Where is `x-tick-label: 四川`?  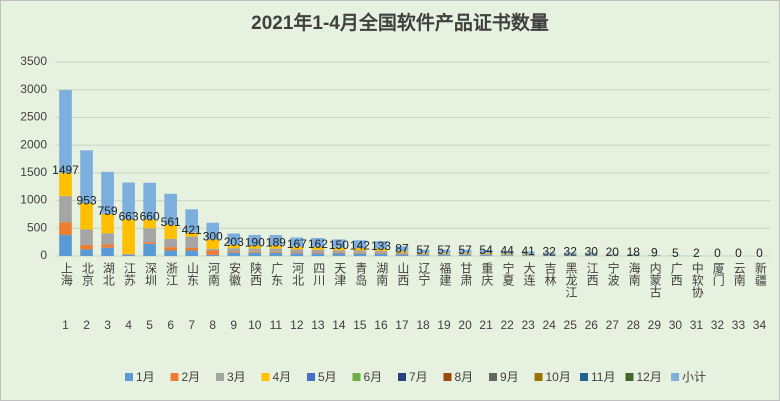
x-tick-label: 四川 is located at coordinates (319, 274).